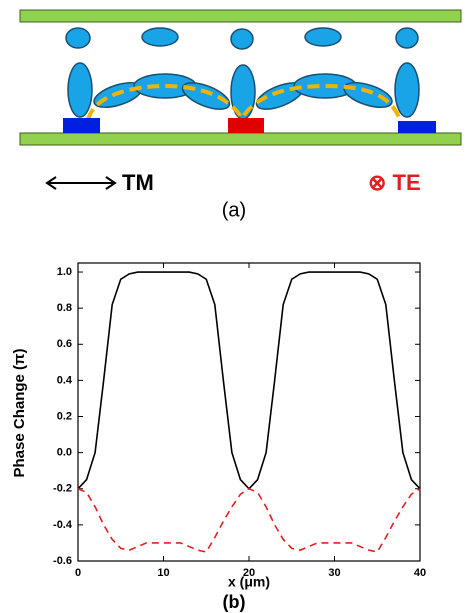 Image resolution: width=471 pixels, height=613 pixels. Describe the element at coordinates (19, 412) in the screenshot. I see `y-axis-label: Phase Change (π)` at that location.